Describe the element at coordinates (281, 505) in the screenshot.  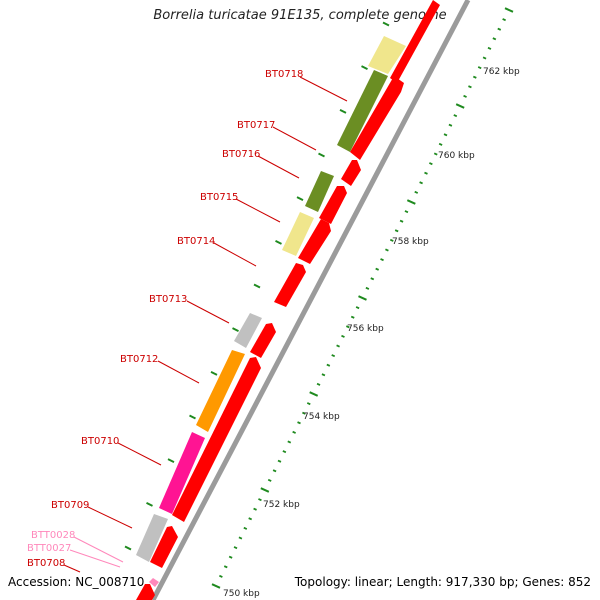
I see `scale-label-752: 752 kbp` at that location.